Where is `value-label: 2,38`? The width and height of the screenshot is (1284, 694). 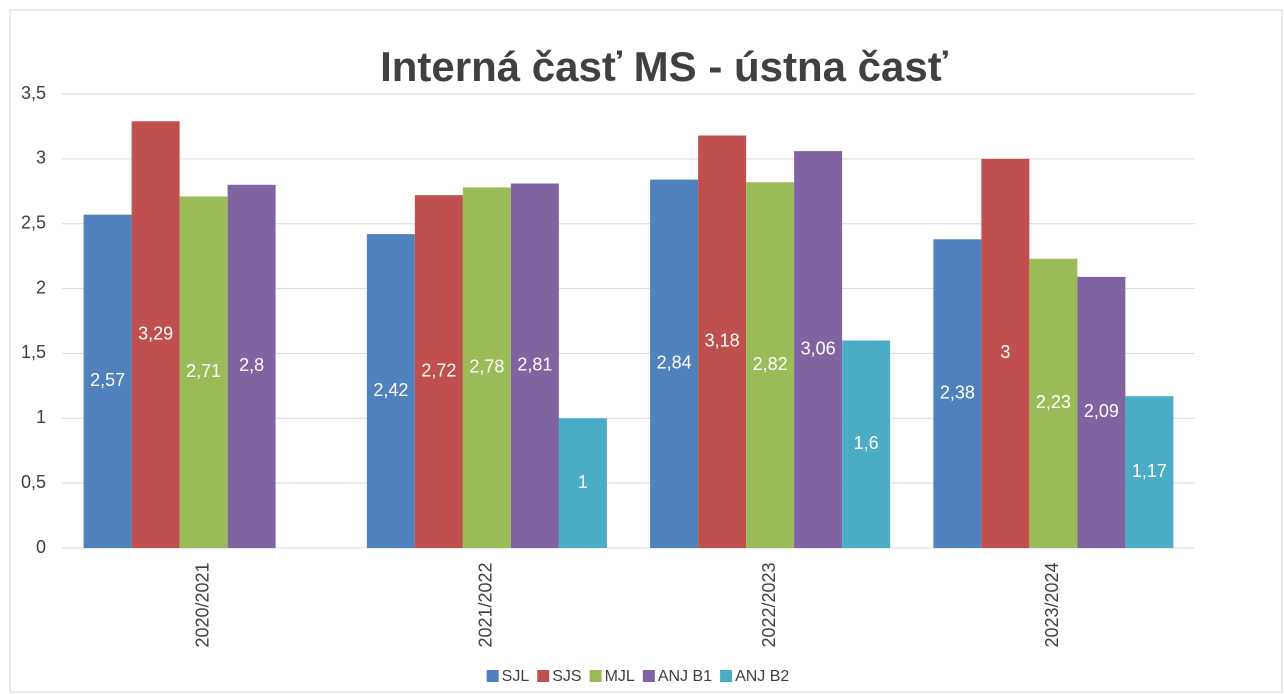 value-label: 2,38 is located at coordinates (957, 392).